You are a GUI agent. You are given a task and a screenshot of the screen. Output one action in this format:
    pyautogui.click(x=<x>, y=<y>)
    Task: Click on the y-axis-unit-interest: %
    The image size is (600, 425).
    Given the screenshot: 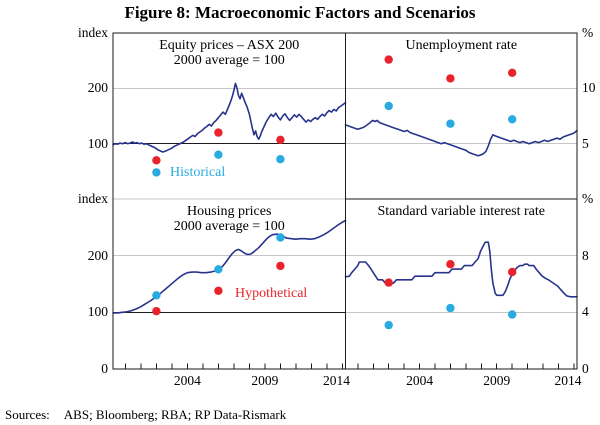 What is the action you would take?
    pyautogui.click(x=588, y=198)
    